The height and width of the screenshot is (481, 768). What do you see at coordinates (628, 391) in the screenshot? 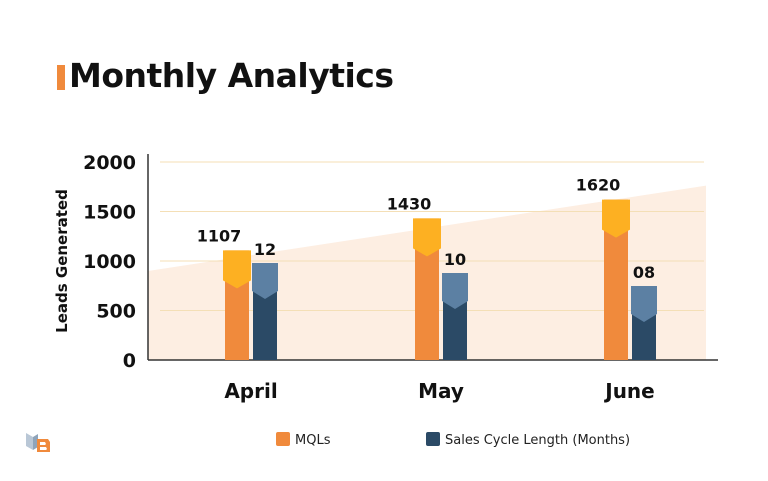
I see `x-category-label: June` at bounding box center [628, 391].